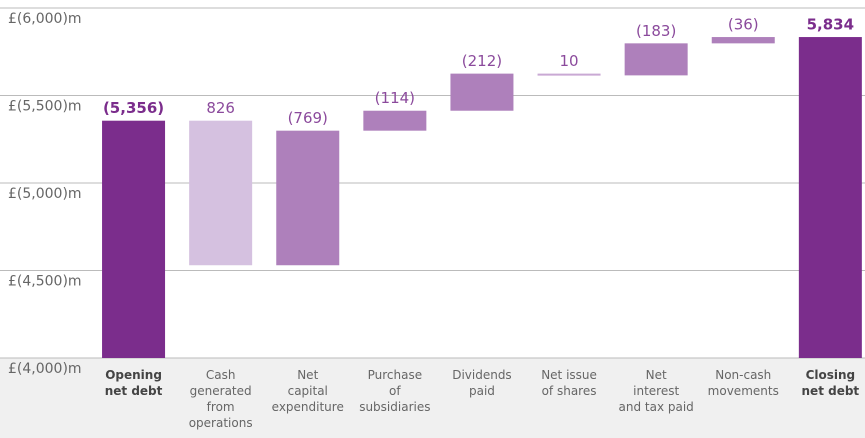  I want to click on y-tick-label: £(5,500)m, so click(45, 107).